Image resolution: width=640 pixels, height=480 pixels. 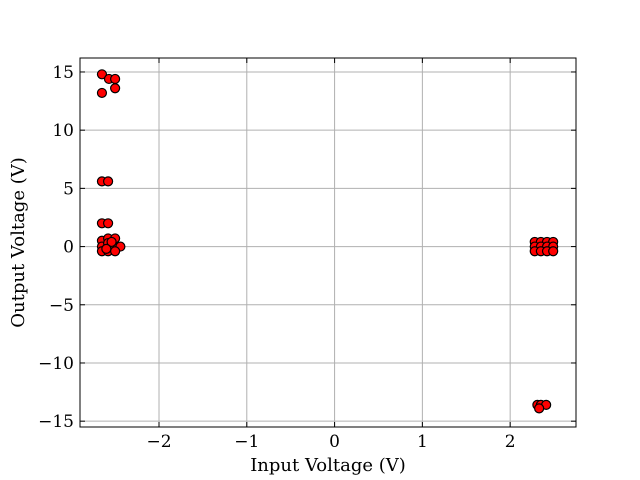 What do you see at coordinates (158, 442) in the screenshot?
I see `x-tick-label: −2` at bounding box center [158, 442].